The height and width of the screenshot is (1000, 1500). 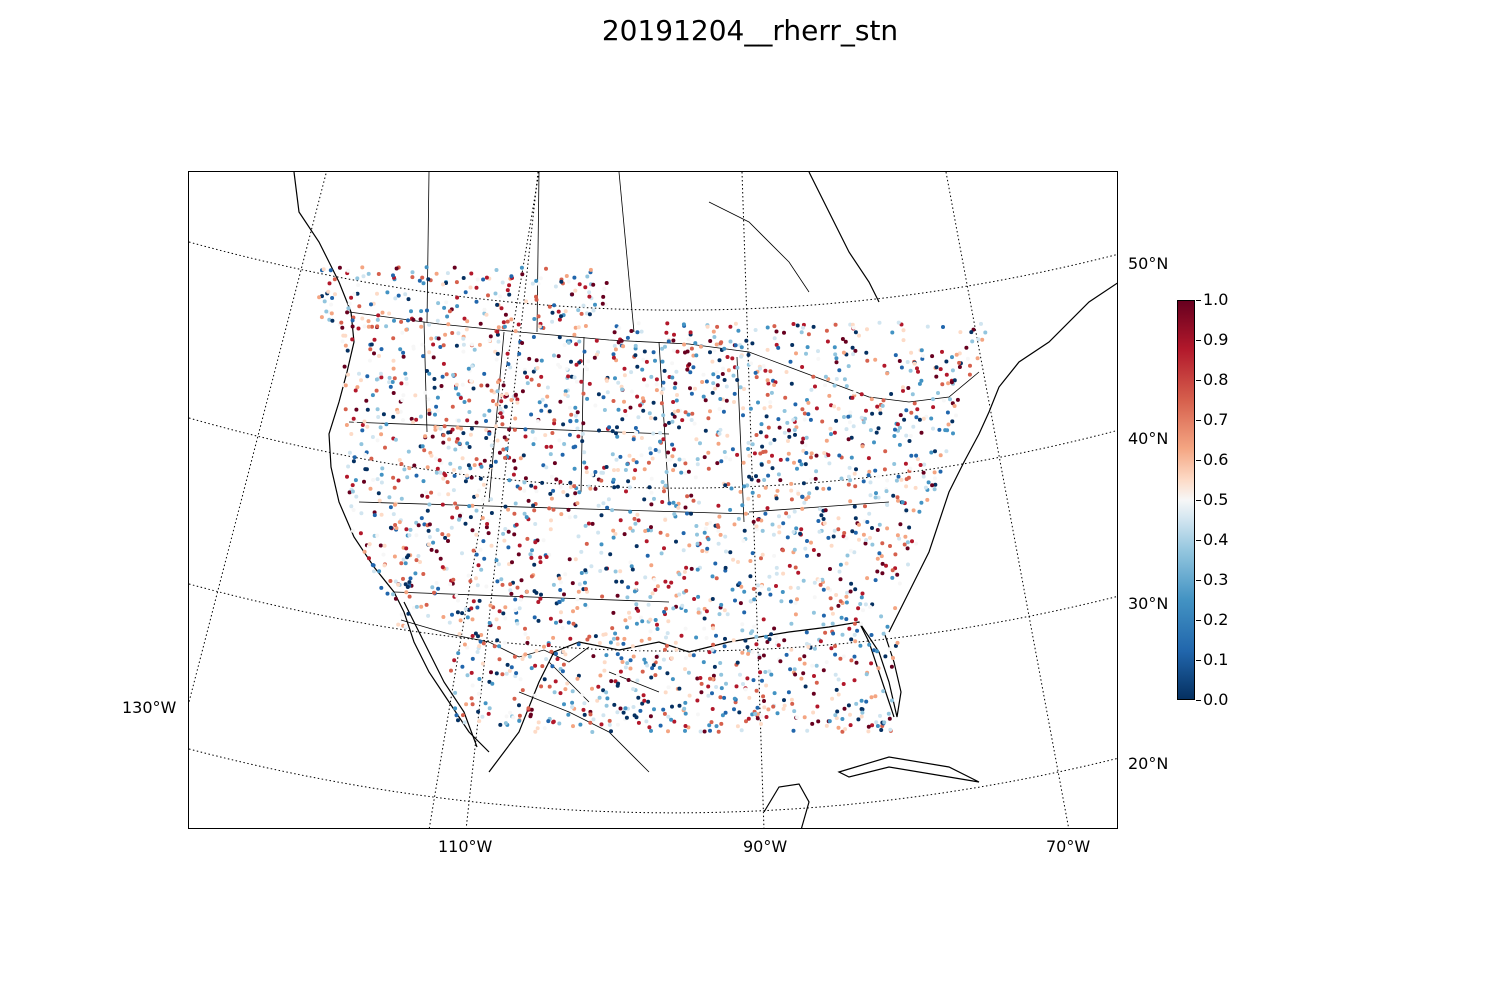 I want to click on colorbar-tick, so click(x=1198, y=300).